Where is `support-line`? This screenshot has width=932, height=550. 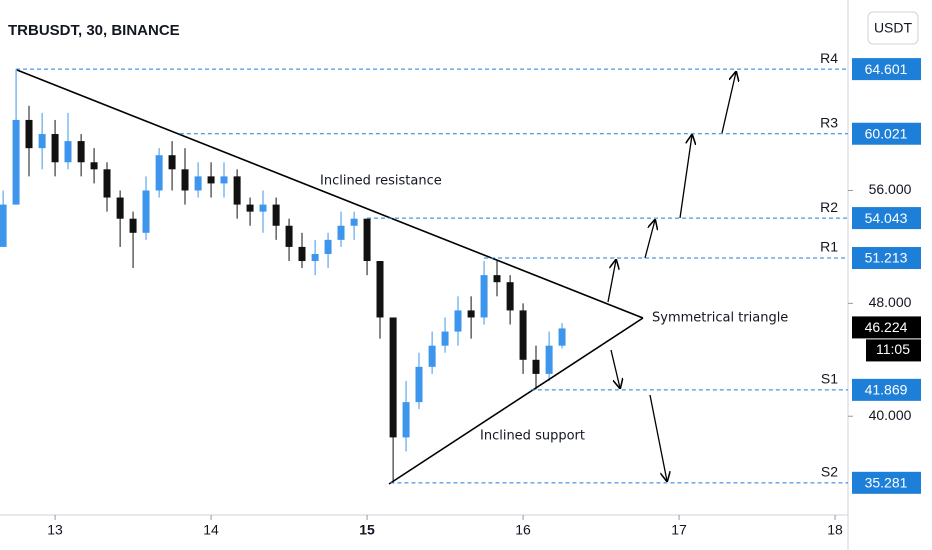 support-line is located at coordinates (516, 401).